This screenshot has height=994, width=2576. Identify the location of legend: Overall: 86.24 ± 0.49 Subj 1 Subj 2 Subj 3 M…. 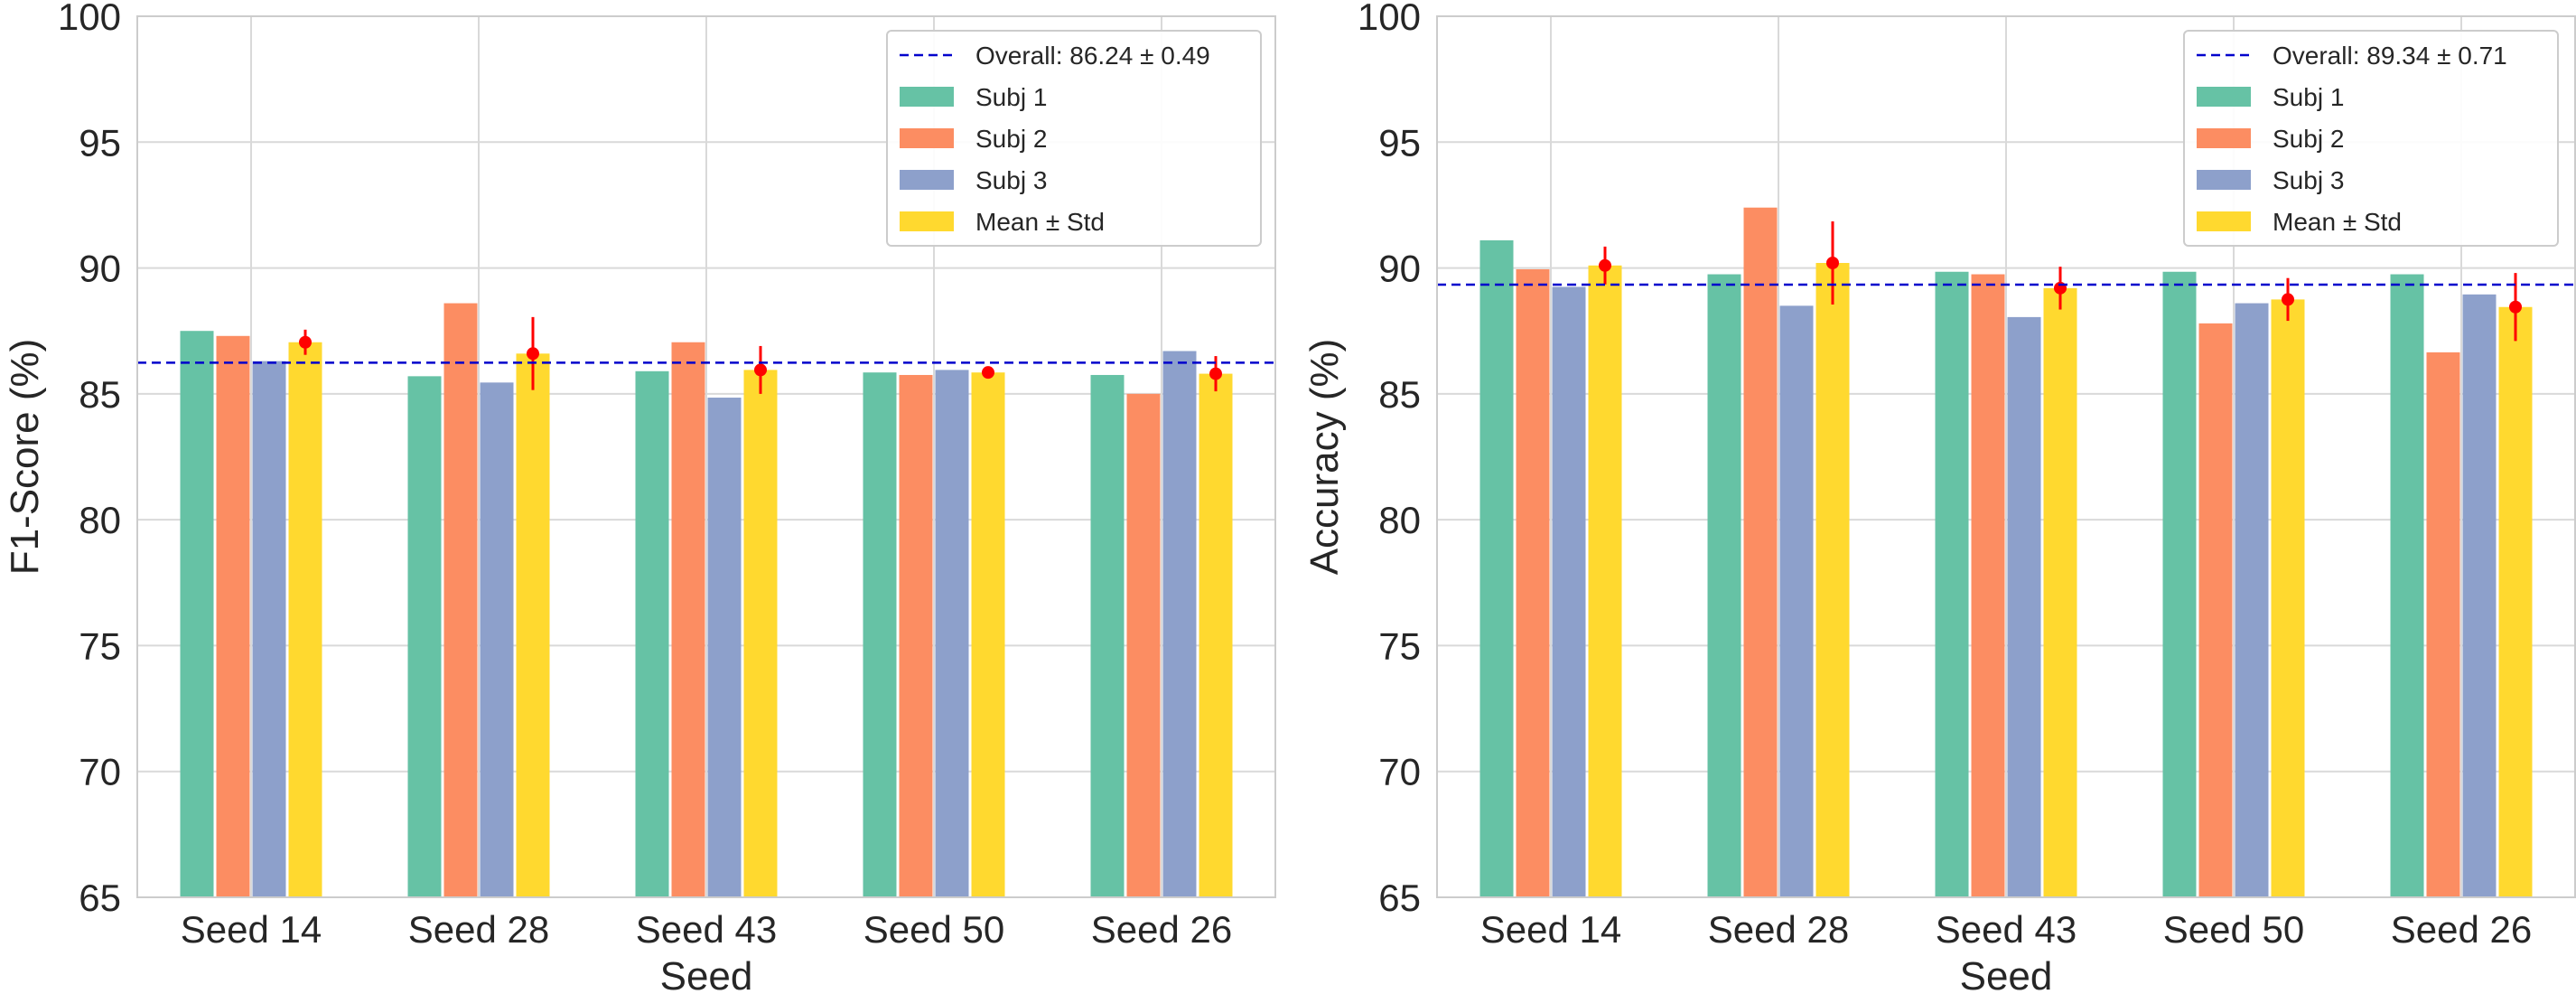
(1074, 138).